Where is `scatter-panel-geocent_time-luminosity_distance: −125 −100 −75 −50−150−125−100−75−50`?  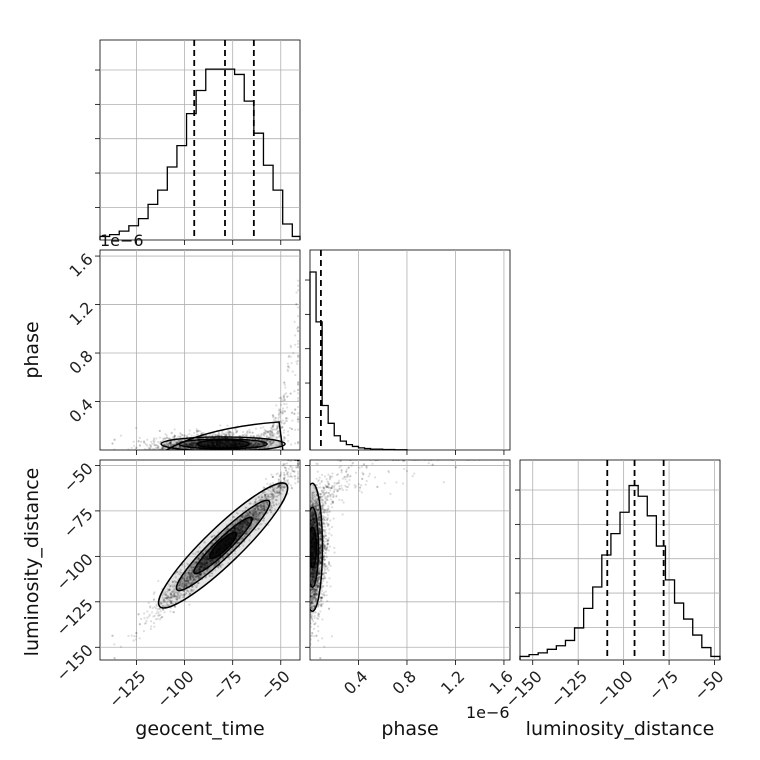 scatter-panel-geocent_time-luminosity_distance: −125 −100 −75 −50−150−125−100−75−50 is located at coordinates (176, 585).